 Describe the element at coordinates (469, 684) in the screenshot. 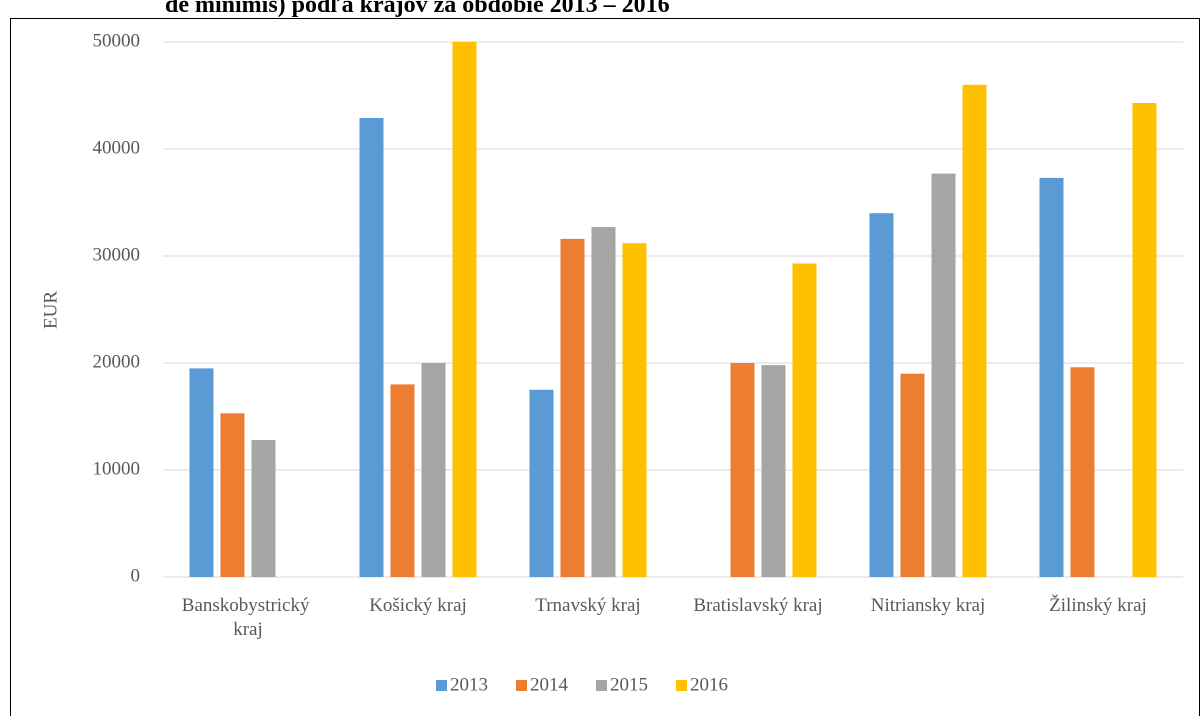

I see `legend-label: 2013` at that location.